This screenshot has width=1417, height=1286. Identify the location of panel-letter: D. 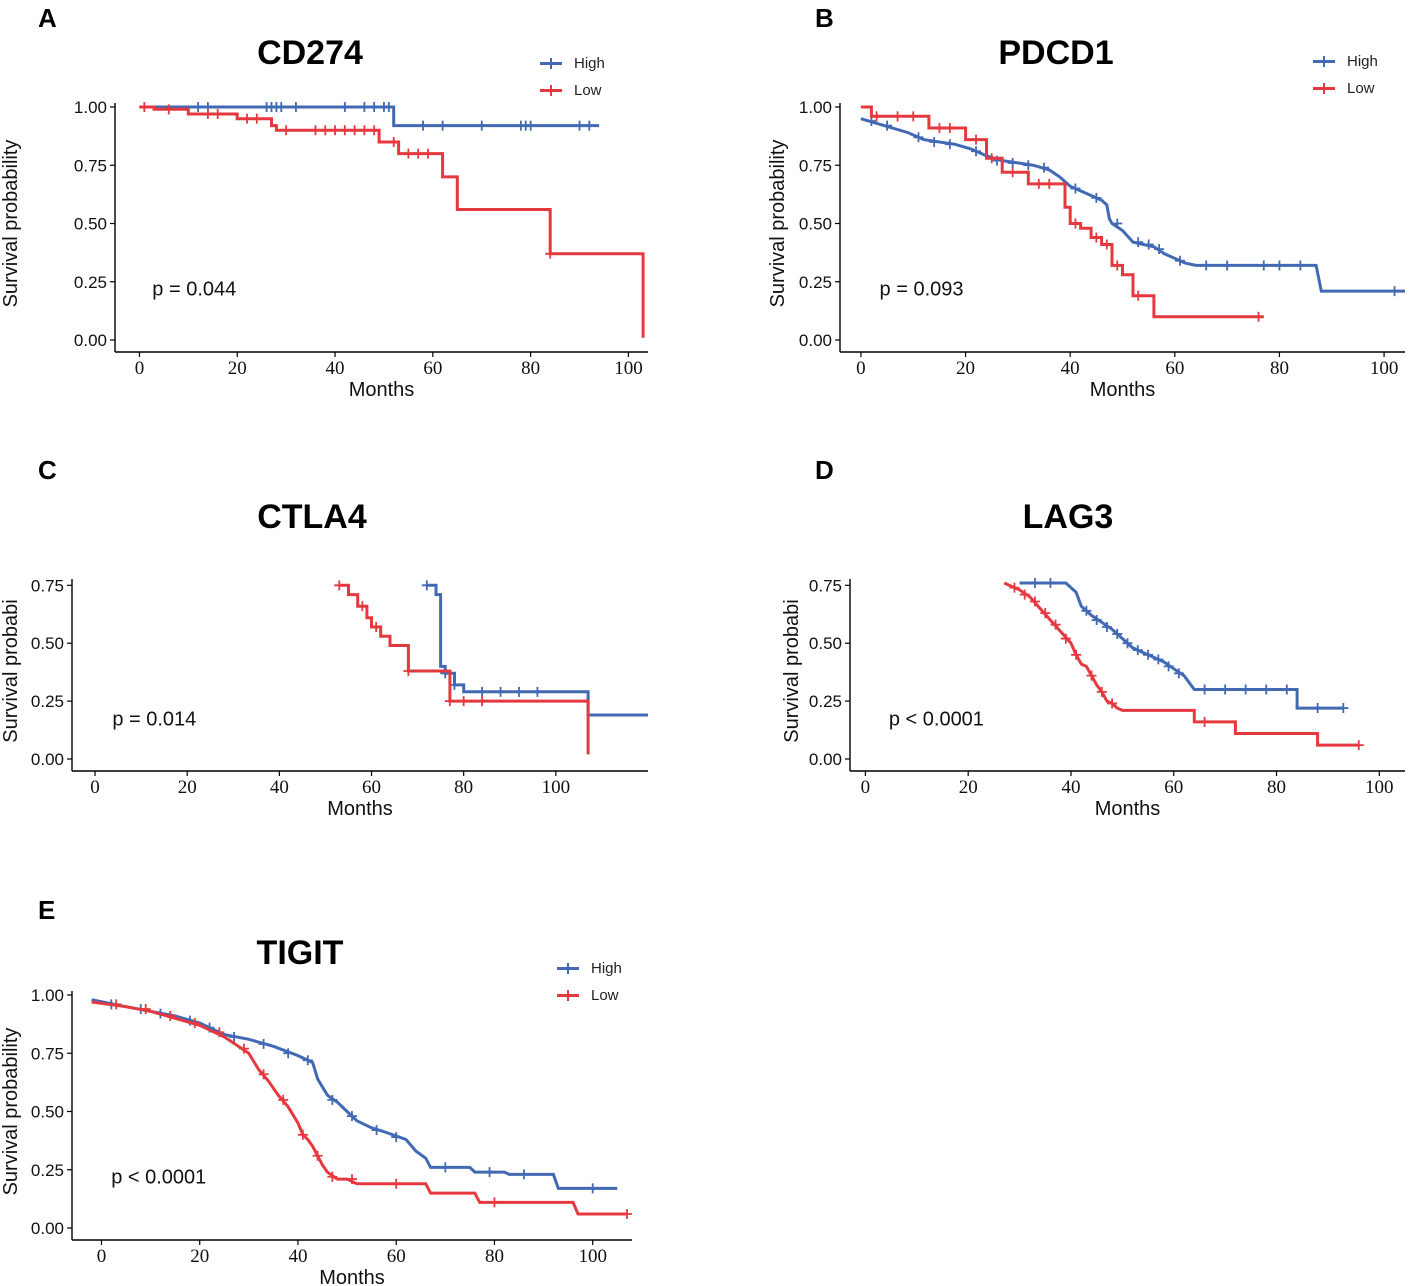
(824, 470).